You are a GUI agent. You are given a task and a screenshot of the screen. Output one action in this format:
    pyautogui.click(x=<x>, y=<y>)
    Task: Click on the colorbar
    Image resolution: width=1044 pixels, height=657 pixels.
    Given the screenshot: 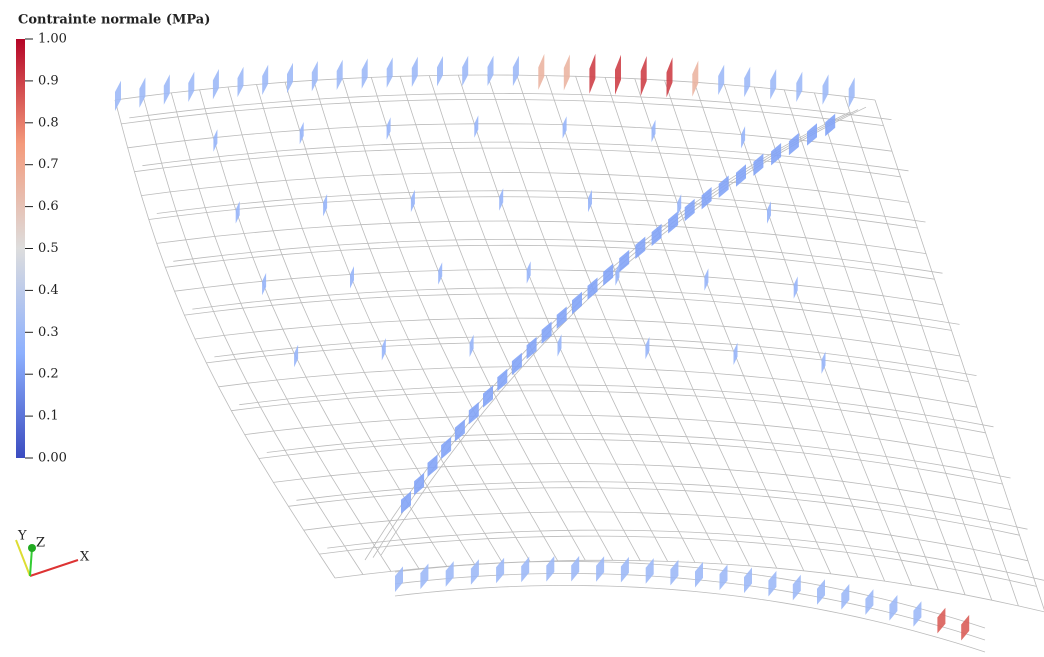 What is the action you would take?
    pyautogui.click(x=20, y=248)
    